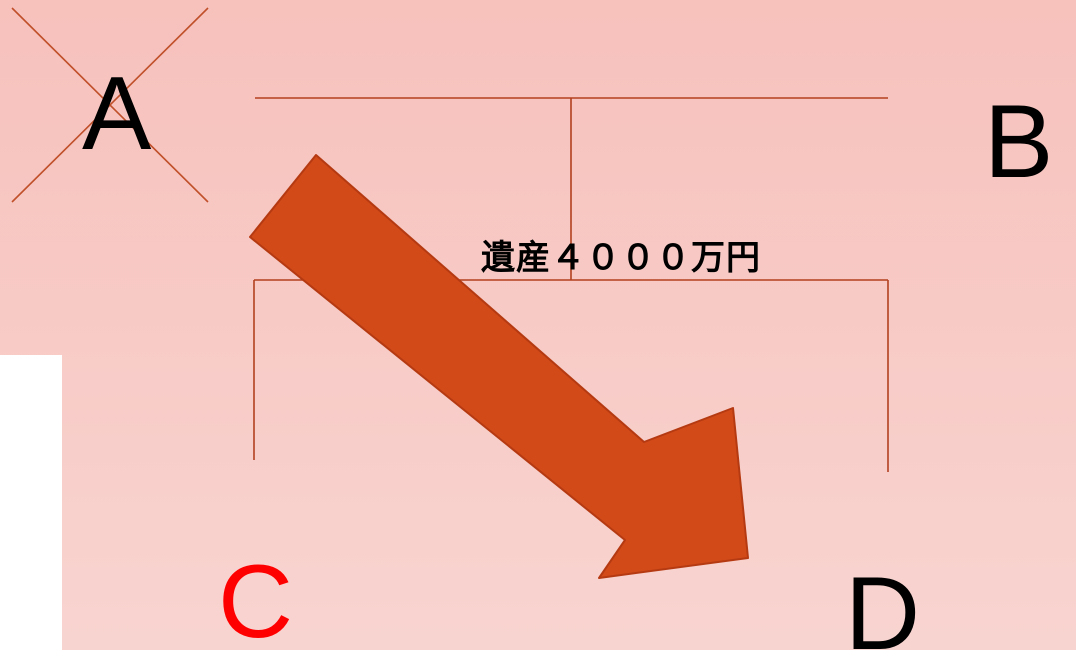 The height and width of the screenshot is (672, 1076). Describe the element at coordinates (31, 502) in the screenshot. I see `white-panel` at that location.